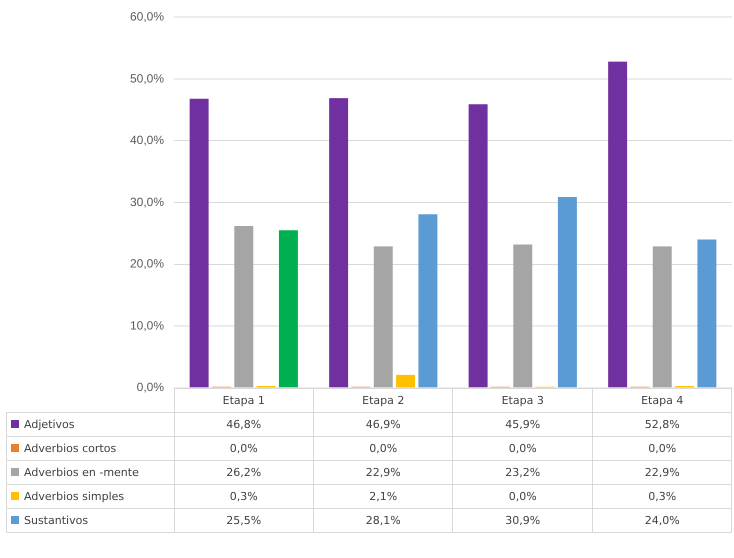 The width and height of the screenshot is (734, 558). I want to click on x-tick-label: Etapa 1, so click(244, 400).